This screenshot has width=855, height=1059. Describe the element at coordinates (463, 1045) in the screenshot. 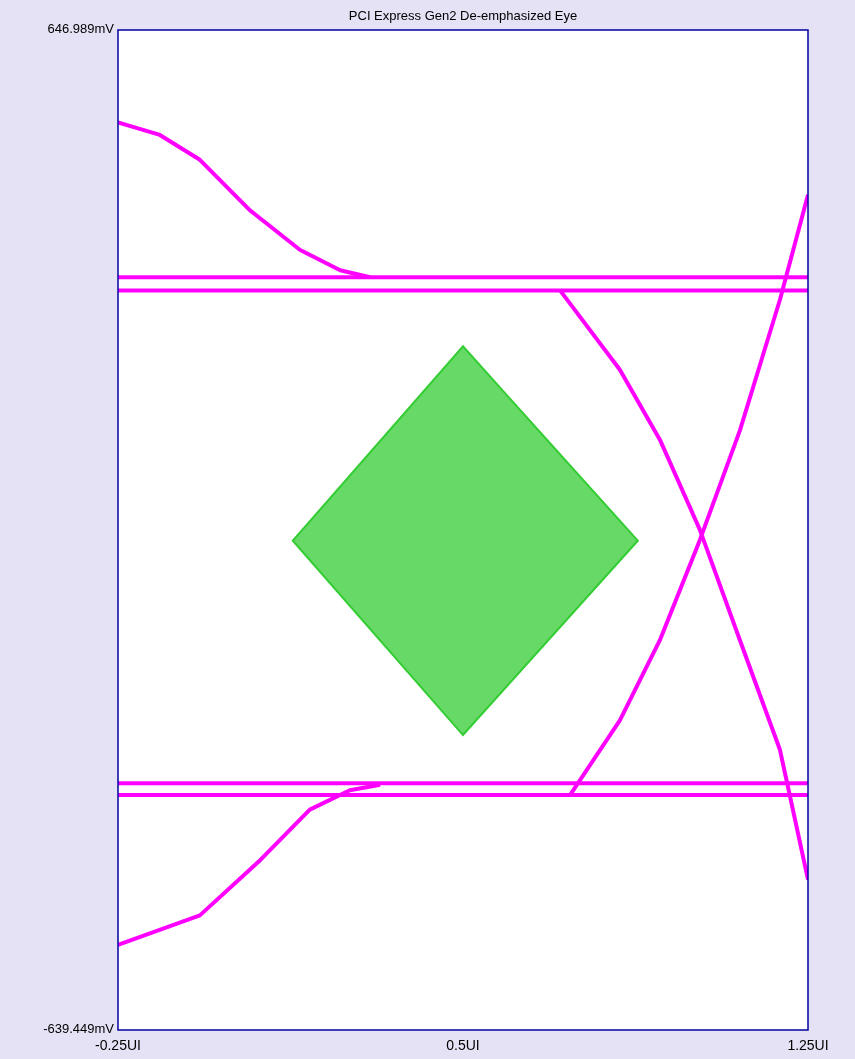

I see `x-tick-label: 0.5UI` at that location.